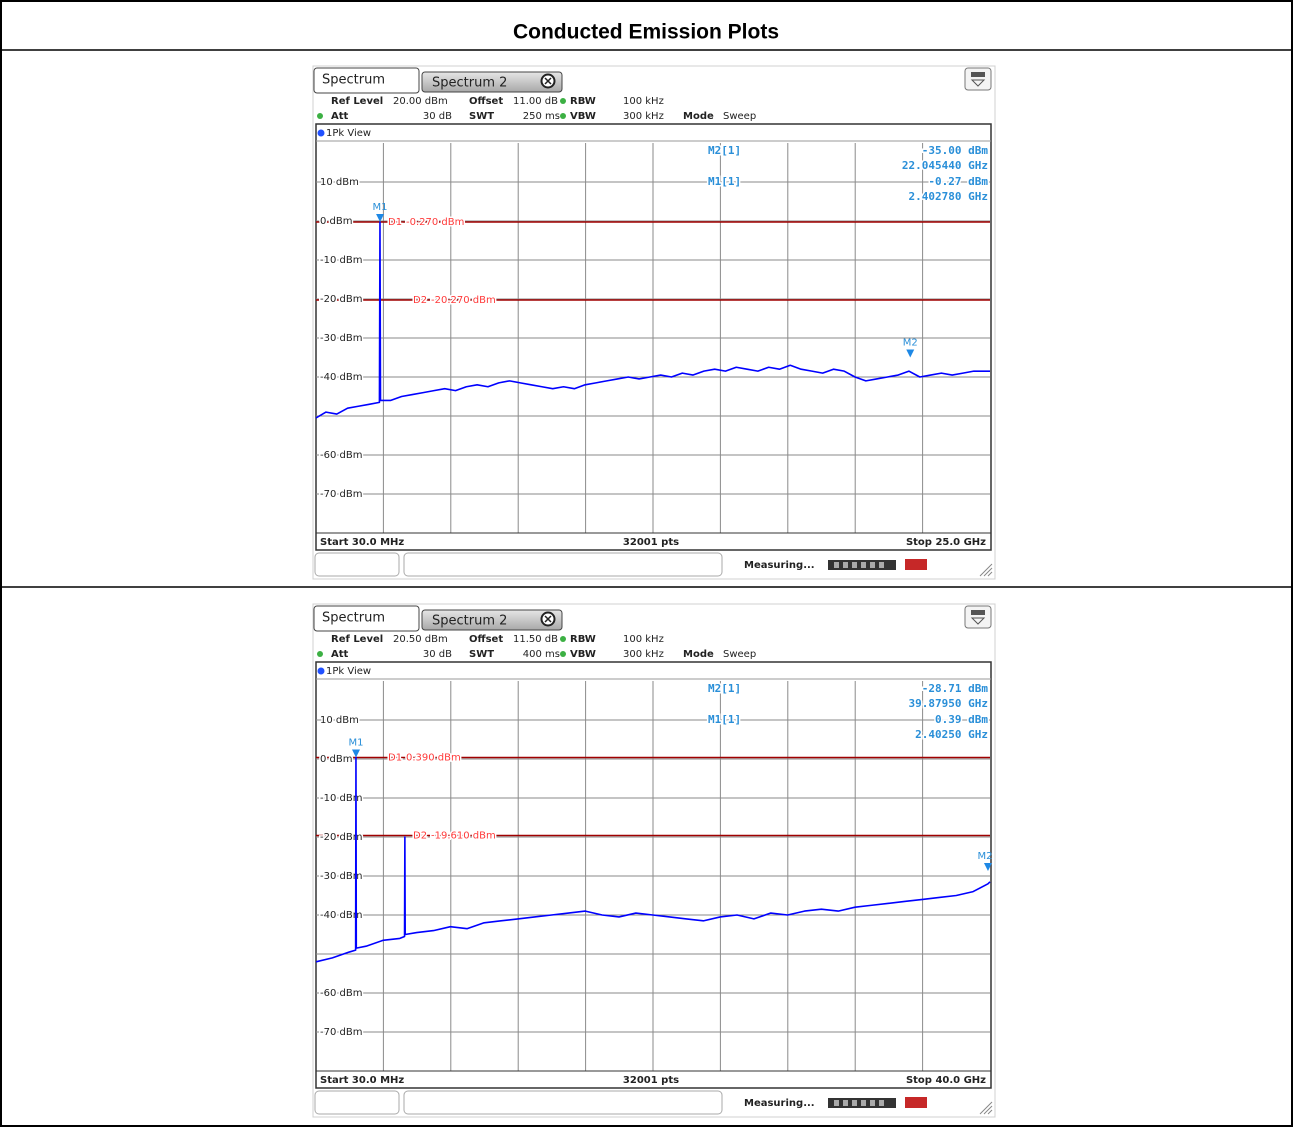  Describe the element at coordinates (435, 222) in the screenshot. I see `display-line-label: -0.270 dBm` at that location.